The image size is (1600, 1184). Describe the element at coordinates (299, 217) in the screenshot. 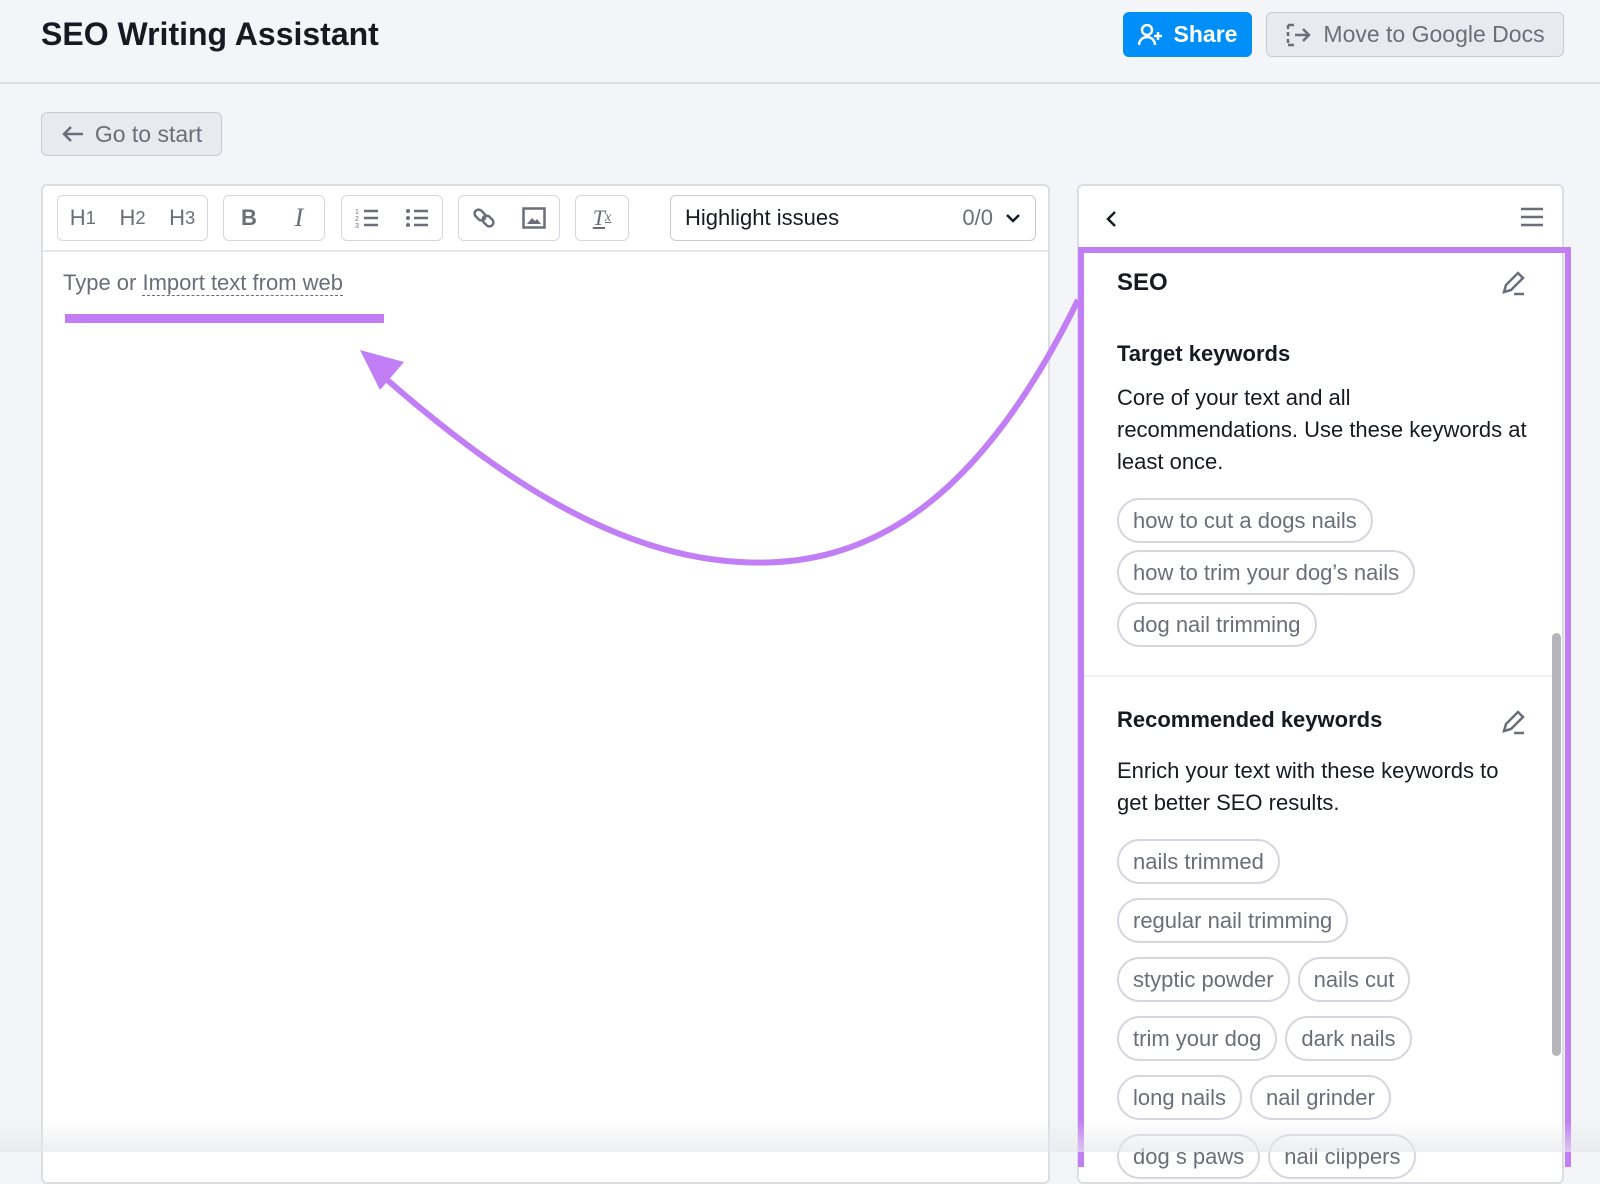

I see `italic-button: I` at that location.